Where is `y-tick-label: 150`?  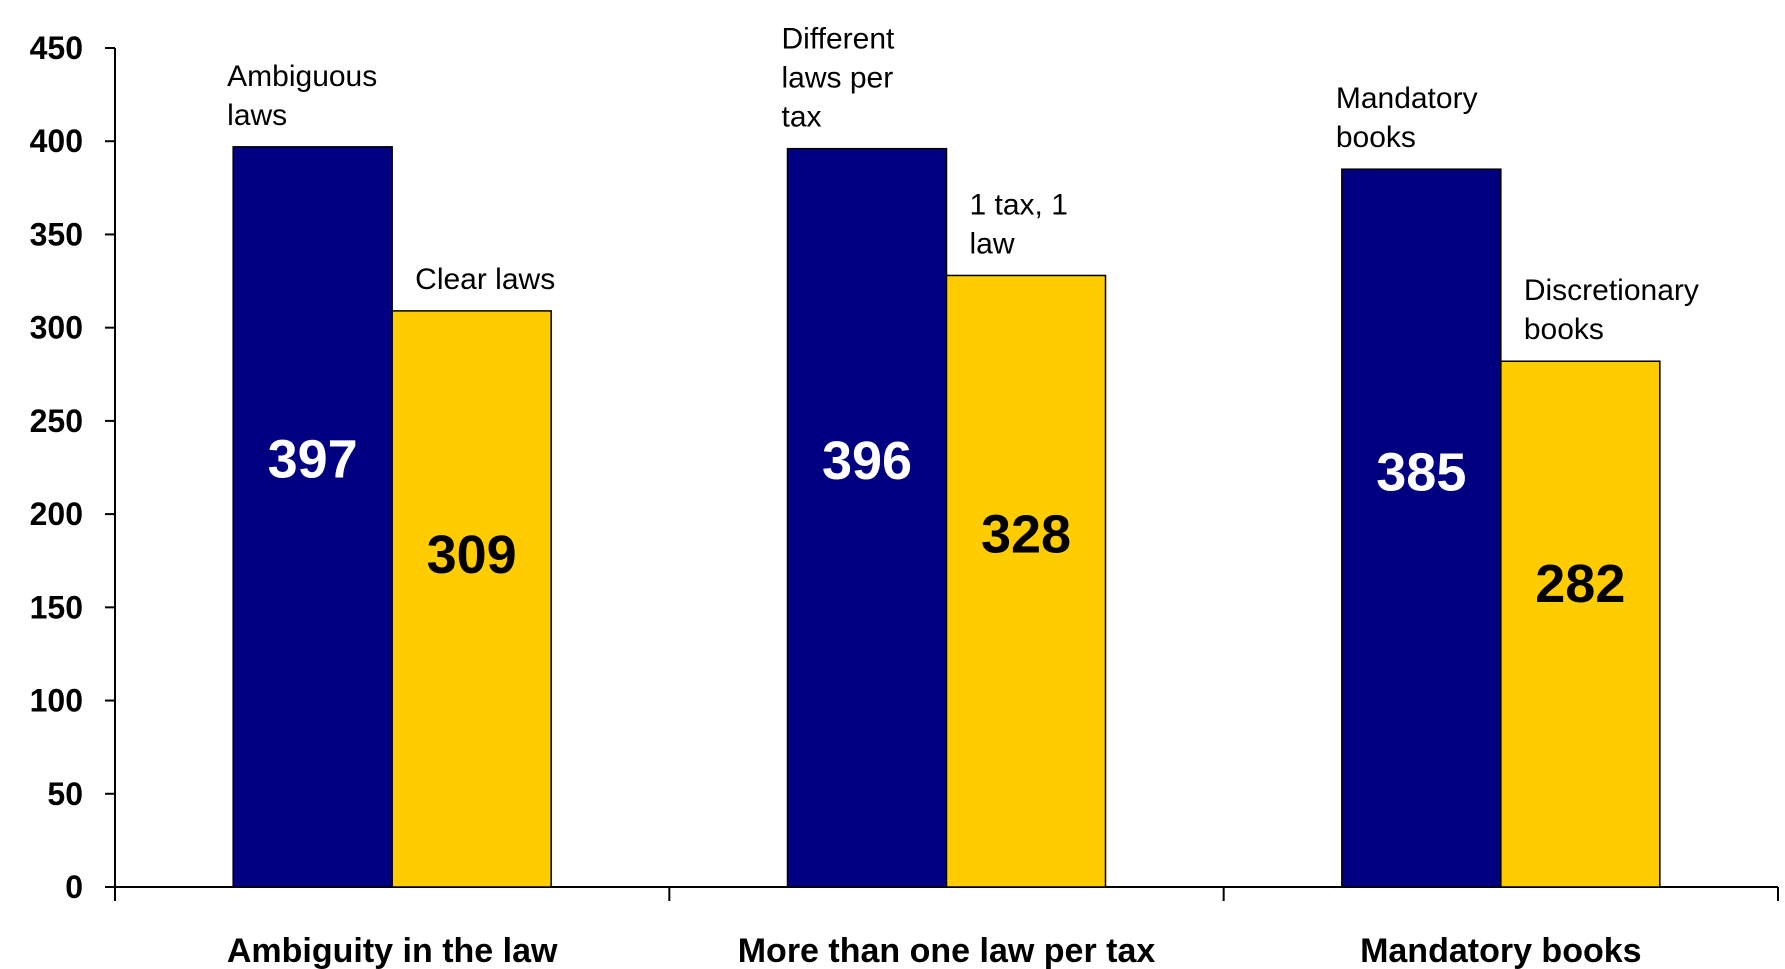
y-tick-label: 150 is located at coordinates (56, 607).